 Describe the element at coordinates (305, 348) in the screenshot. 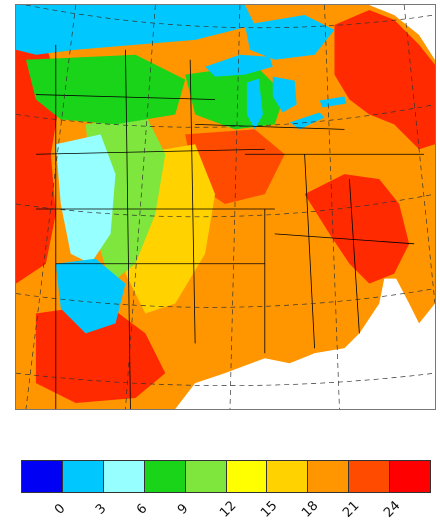

I see `gulf-of-mexico` at that location.